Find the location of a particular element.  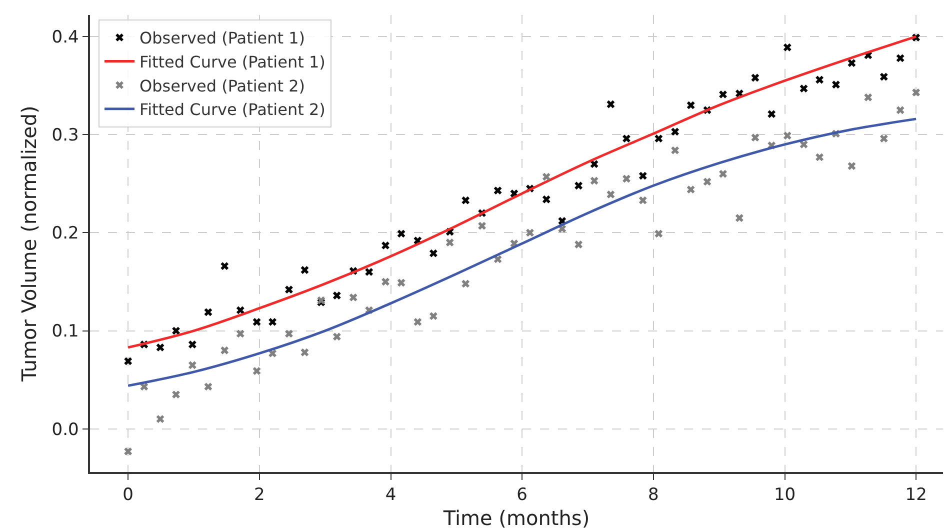

y-tick-label: 0.3 is located at coordinates (65, 136).